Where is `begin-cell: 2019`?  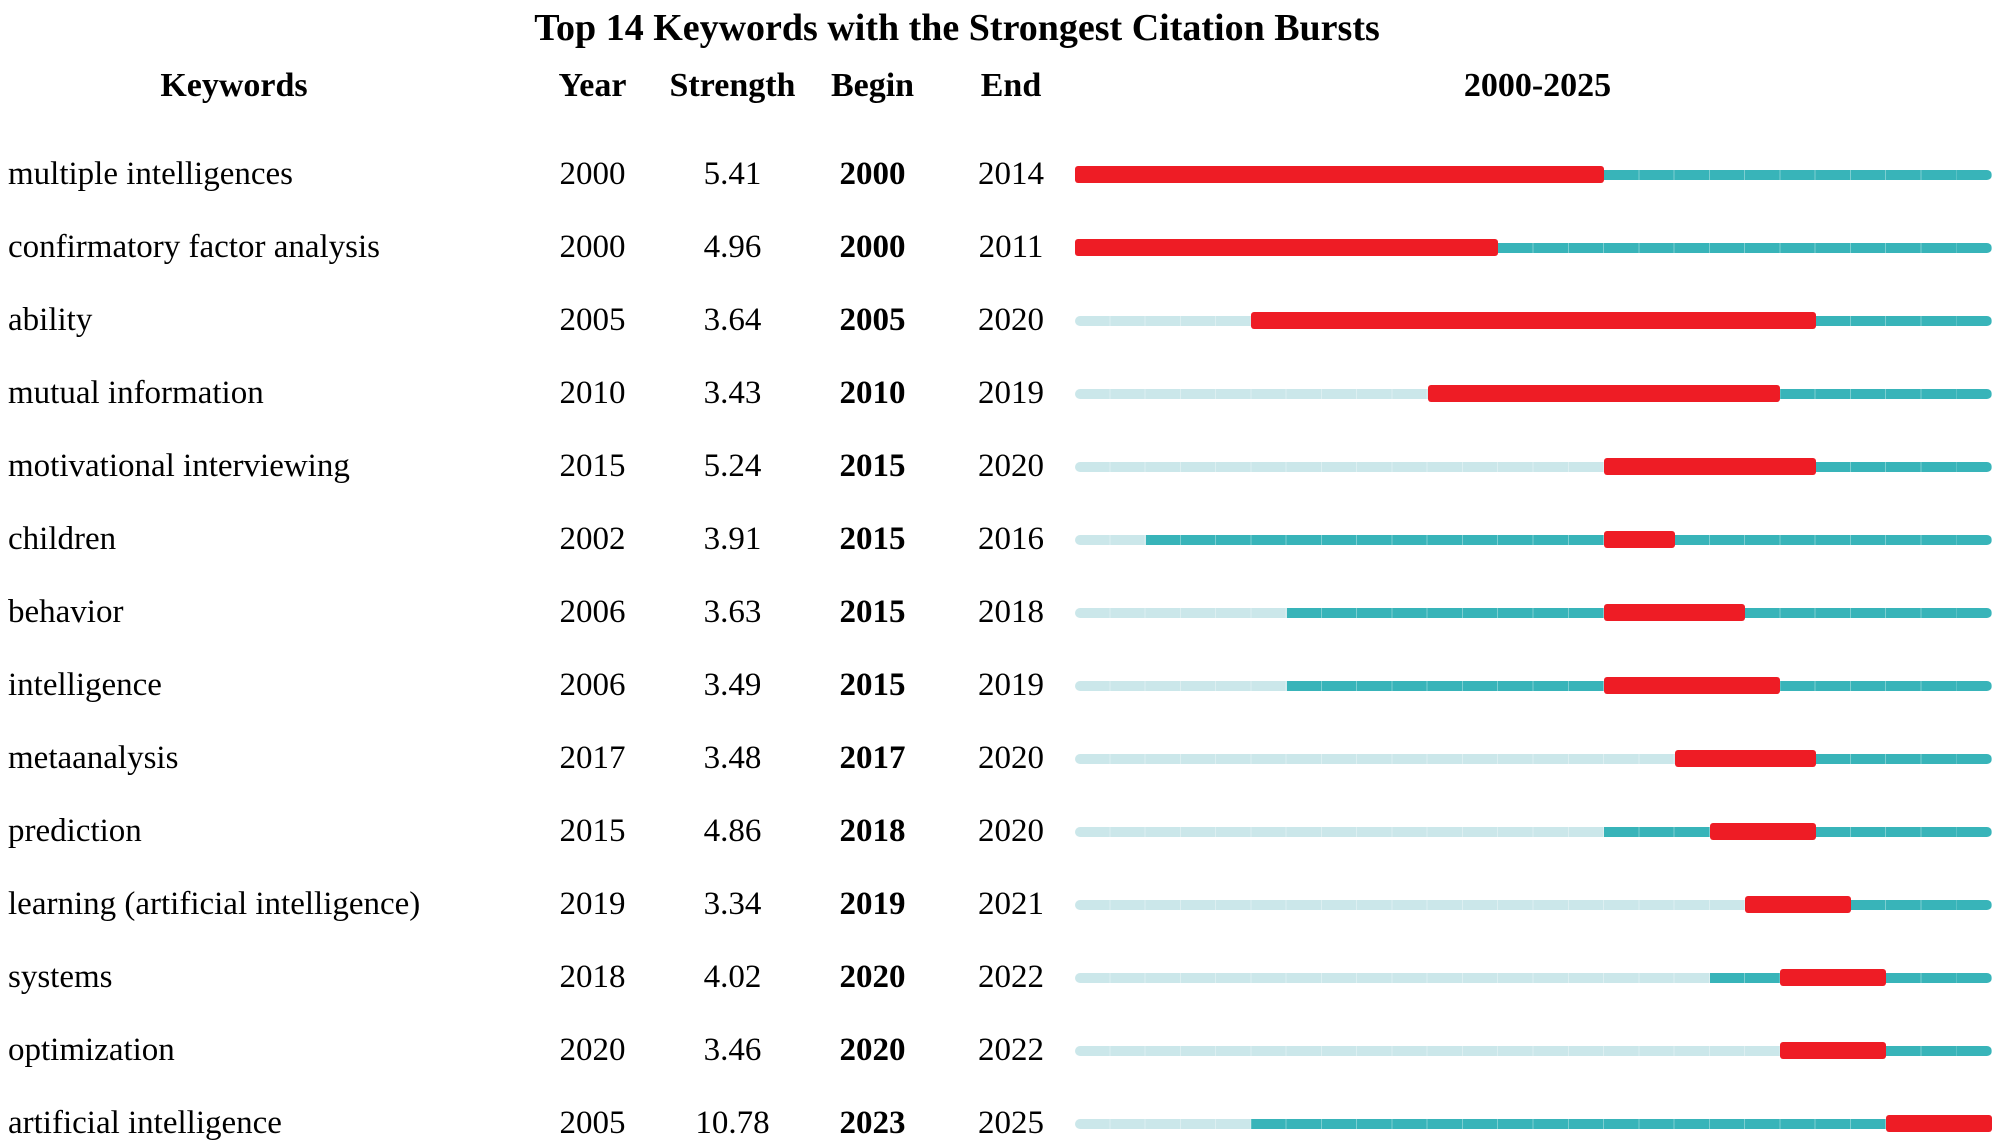 begin-cell: 2019 is located at coordinates (872, 904).